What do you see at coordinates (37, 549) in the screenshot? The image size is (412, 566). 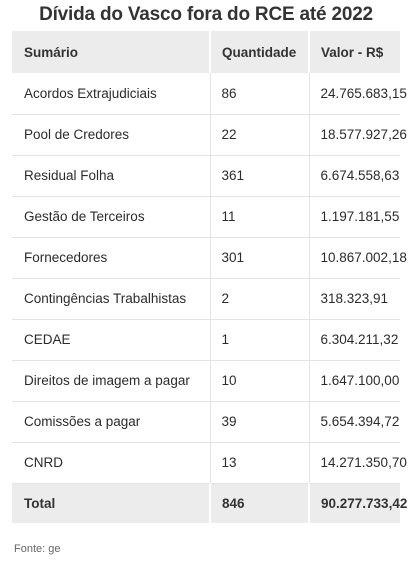 I see `source-note: Fonte: ge` at bounding box center [37, 549].